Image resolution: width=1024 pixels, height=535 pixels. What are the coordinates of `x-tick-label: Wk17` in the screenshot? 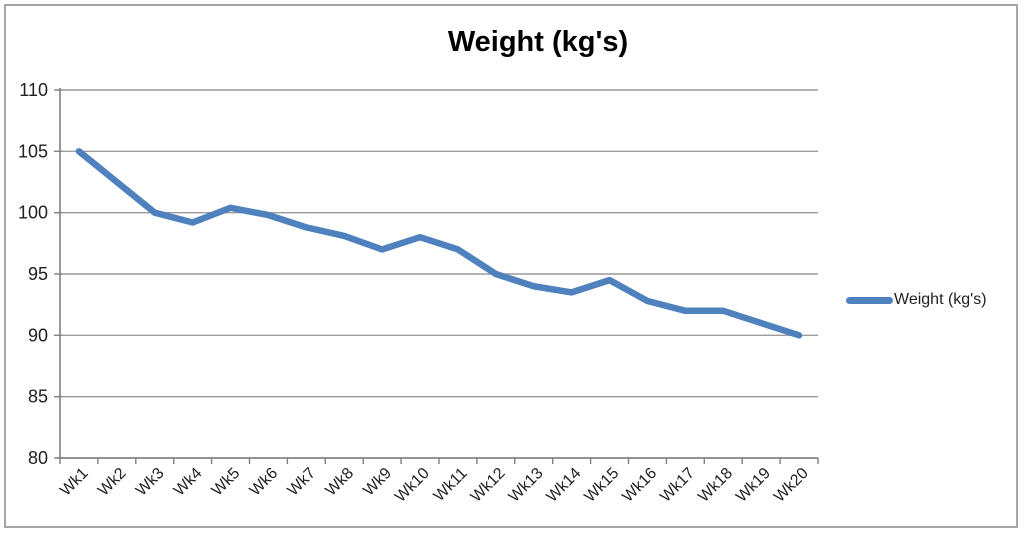 It's located at (677, 485).